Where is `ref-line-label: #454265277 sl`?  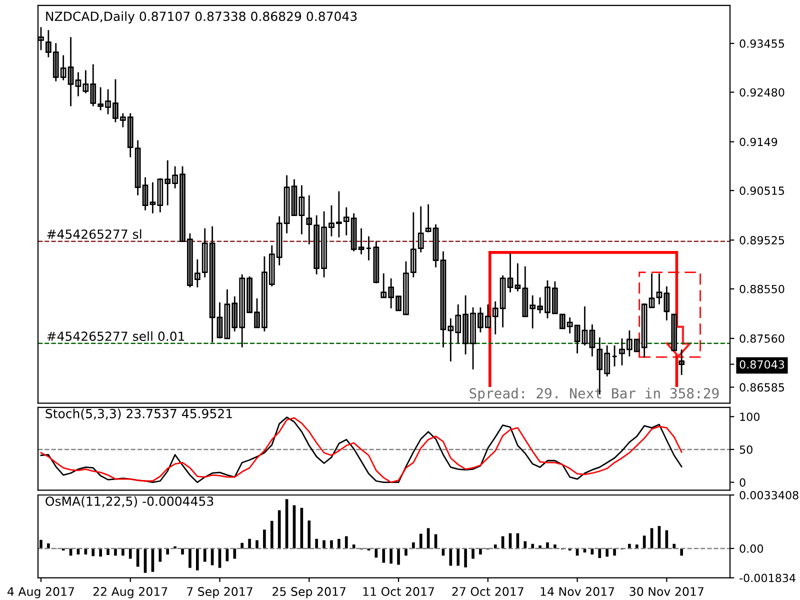 ref-line-label: #454265277 sl is located at coordinates (94, 234).